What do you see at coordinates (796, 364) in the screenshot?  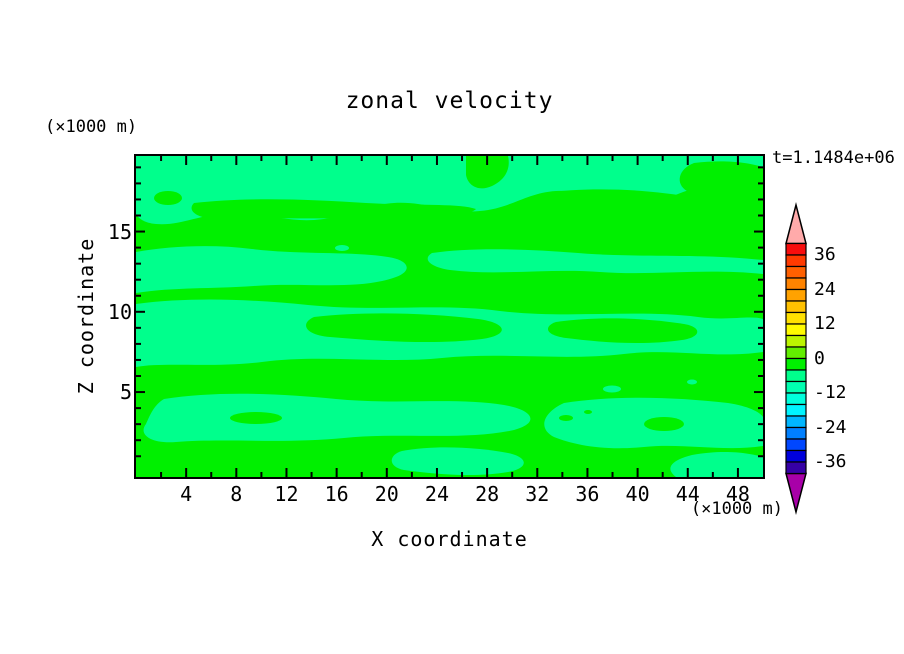 I see `colorbar-band-0-to--4` at bounding box center [796, 364].